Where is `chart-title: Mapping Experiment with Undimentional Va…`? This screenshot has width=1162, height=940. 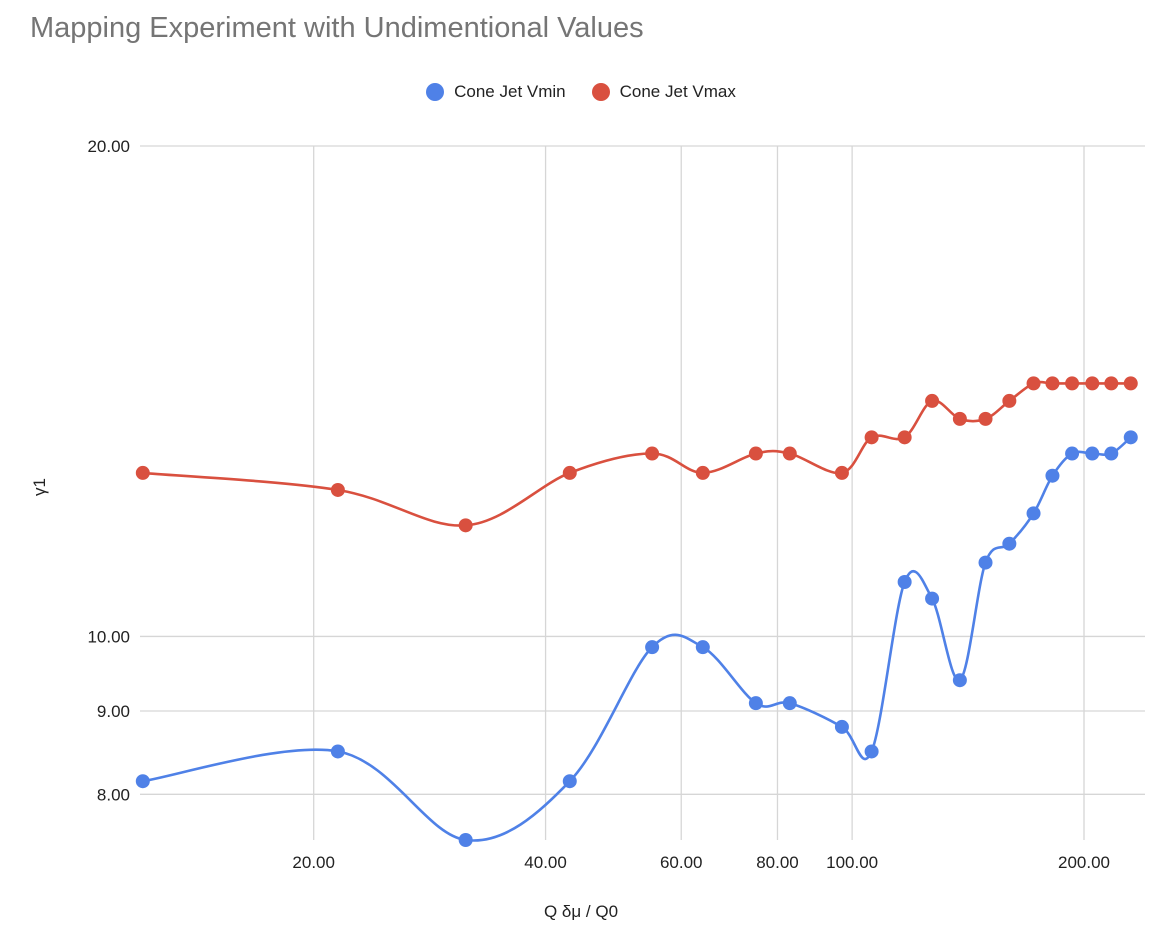 chart-title: Mapping Experiment with Undimentional Va… is located at coordinates (337, 28).